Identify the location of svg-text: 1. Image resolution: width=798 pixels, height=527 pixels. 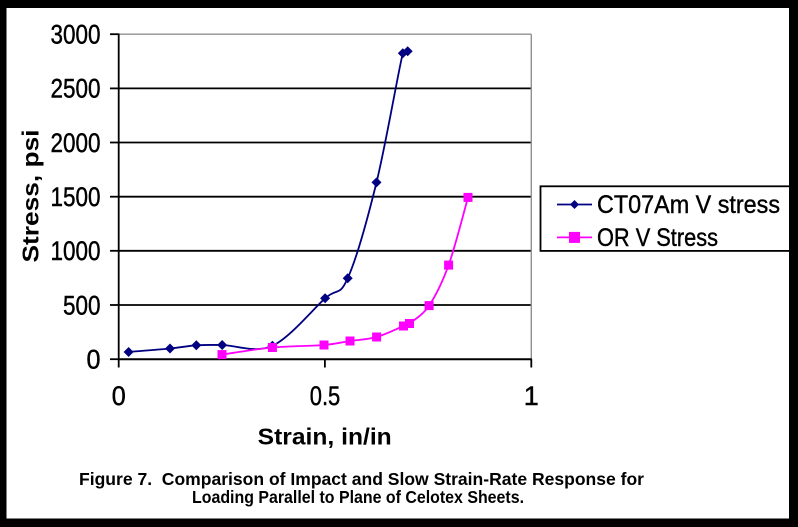
(531, 396).